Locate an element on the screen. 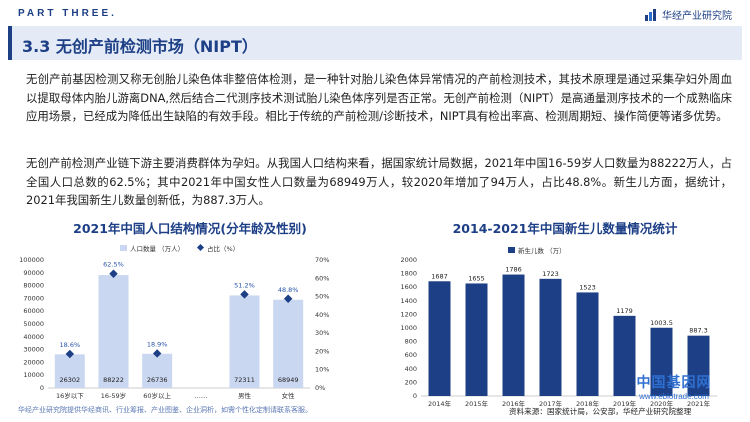 The height and width of the screenshot is (422, 750). newborn-value-label: 1179 is located at coordinates (624, 311).